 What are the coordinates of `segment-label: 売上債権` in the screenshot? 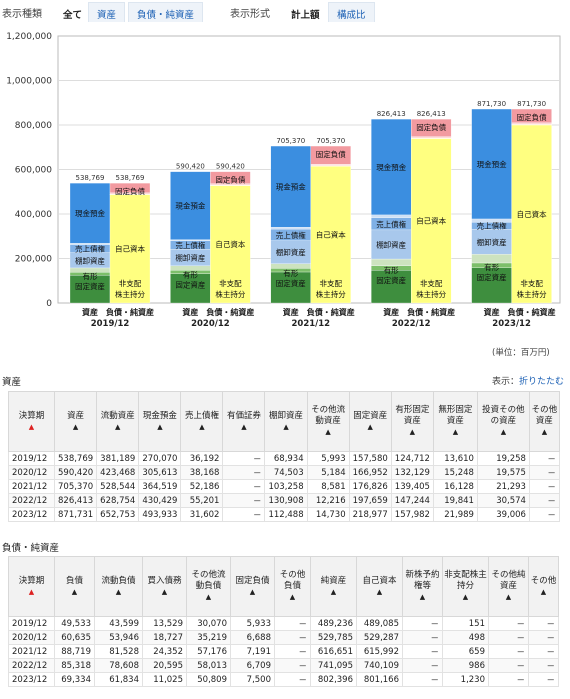 It's located at (90, 249).